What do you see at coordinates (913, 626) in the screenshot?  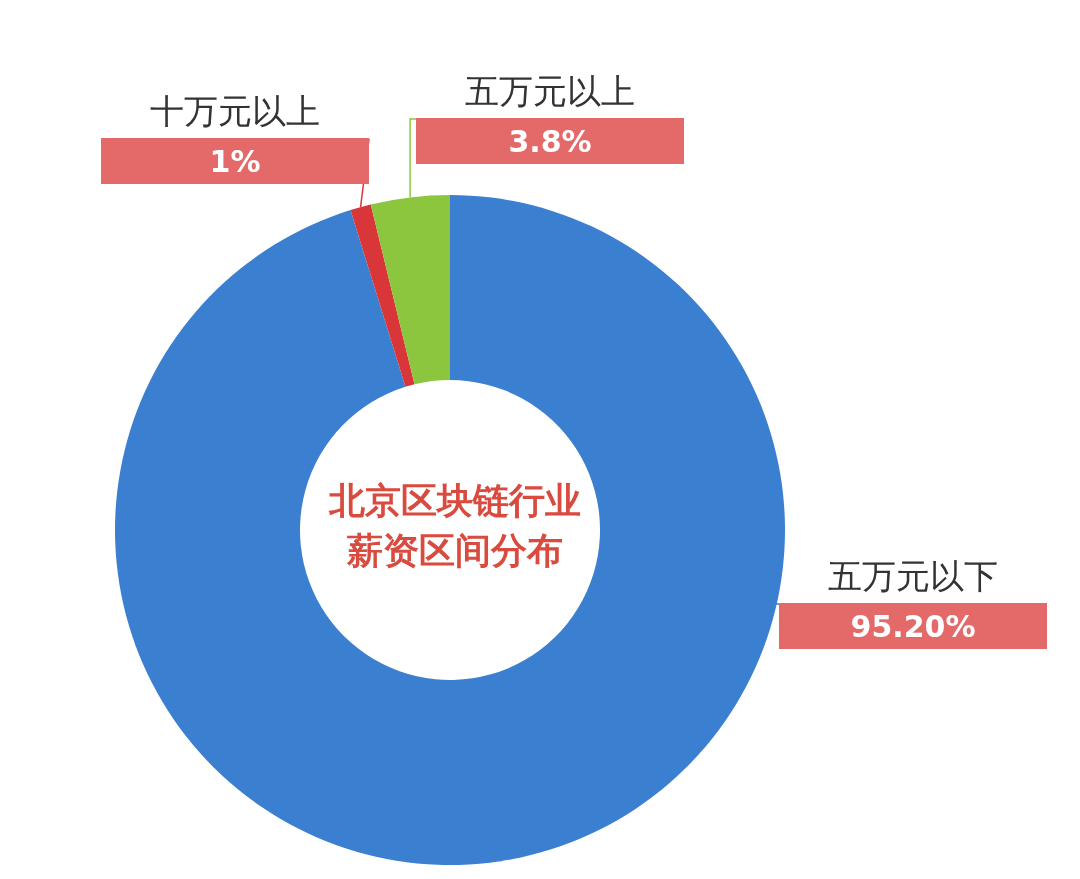 I see `data-label: 95.20%` at bounding box center [913, 626].